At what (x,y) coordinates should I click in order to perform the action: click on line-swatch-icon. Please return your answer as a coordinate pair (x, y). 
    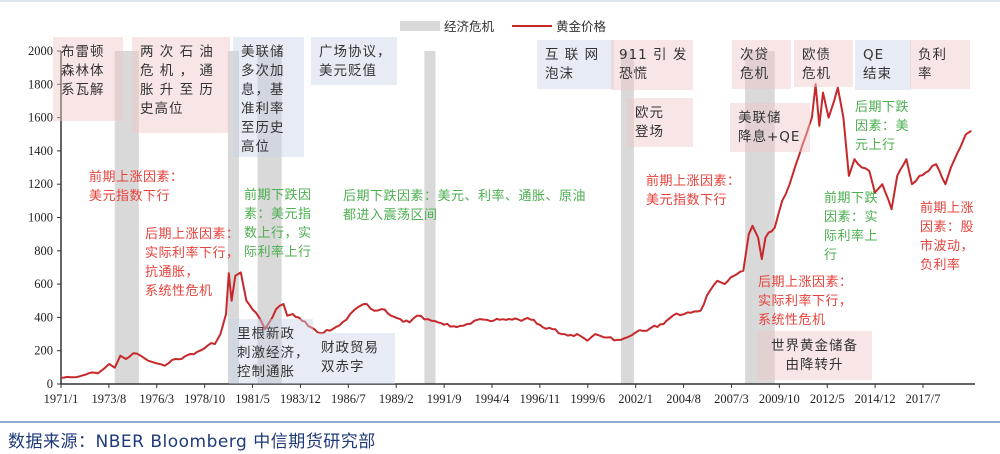
    Looking at the image, I should click on (532, 25).